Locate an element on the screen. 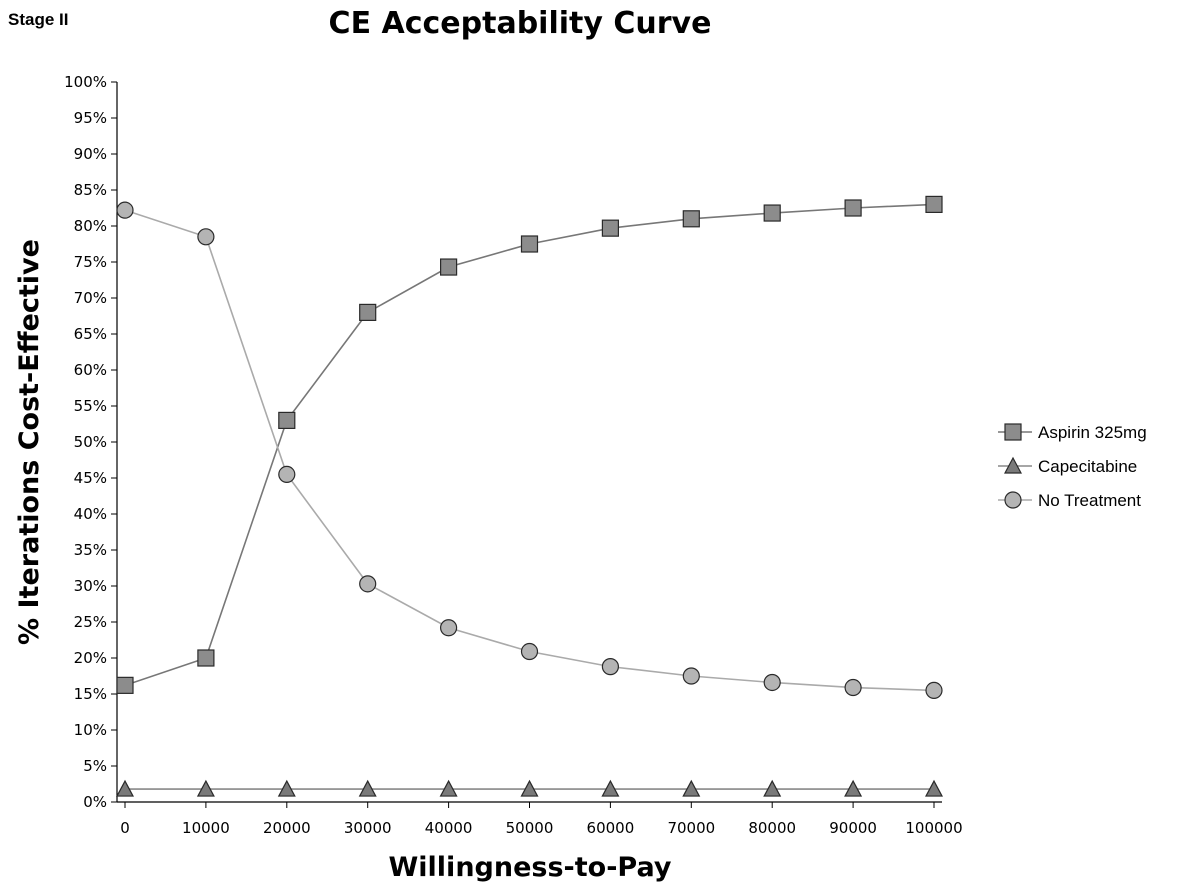  x-tick-label: 20000 is located at coordinates (287, 828).